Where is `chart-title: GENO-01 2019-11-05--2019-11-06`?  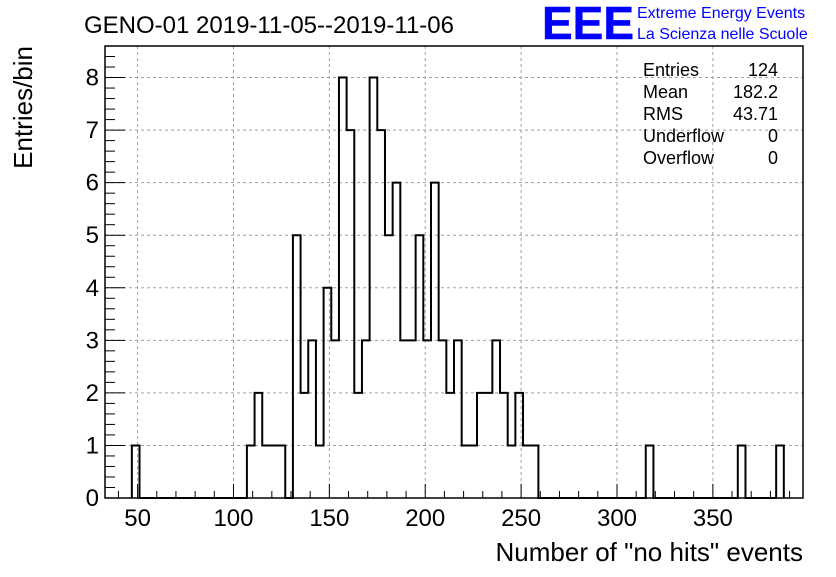 chart-title: GENO-01 2019-11-05--2019-11-06 is located at coordinates (269, 25).